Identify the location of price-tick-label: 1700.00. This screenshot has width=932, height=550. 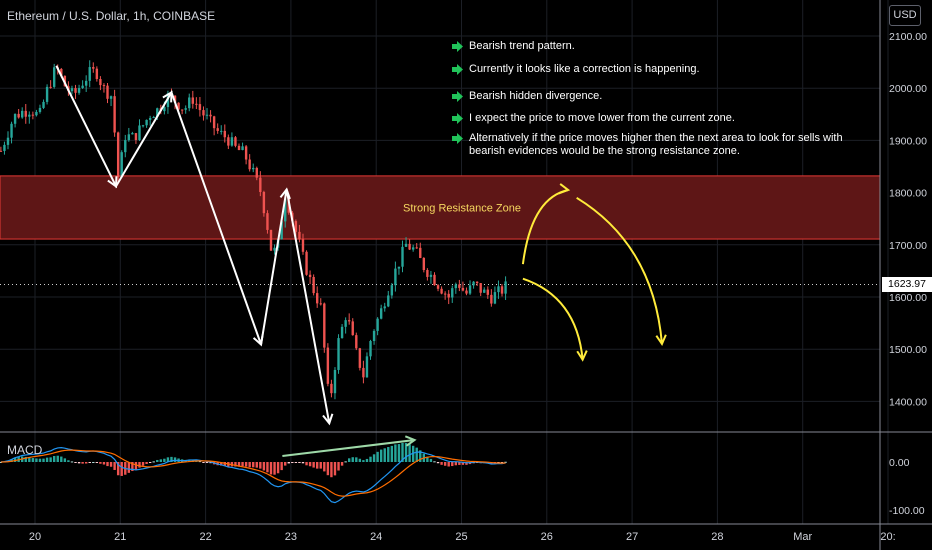
(908, 246).